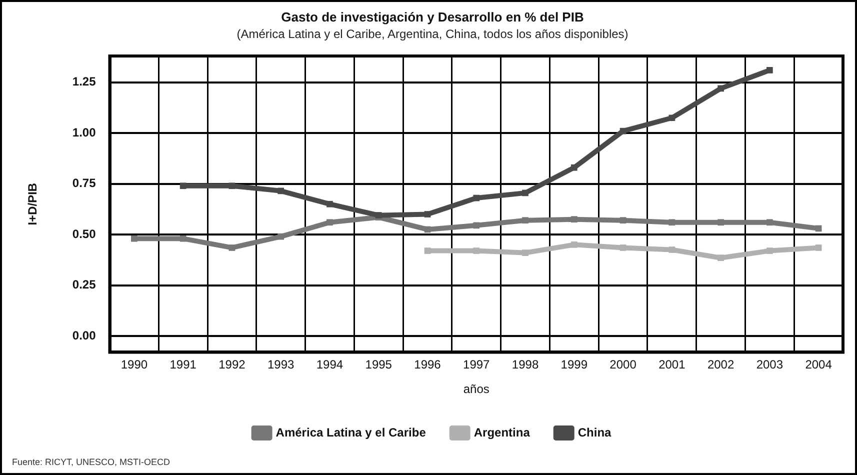 This screenshot has width=857, height=475. Describe the element at coordinates (84, 183) in the screenshot. I see `y-tick-label: 0.75` at that location.